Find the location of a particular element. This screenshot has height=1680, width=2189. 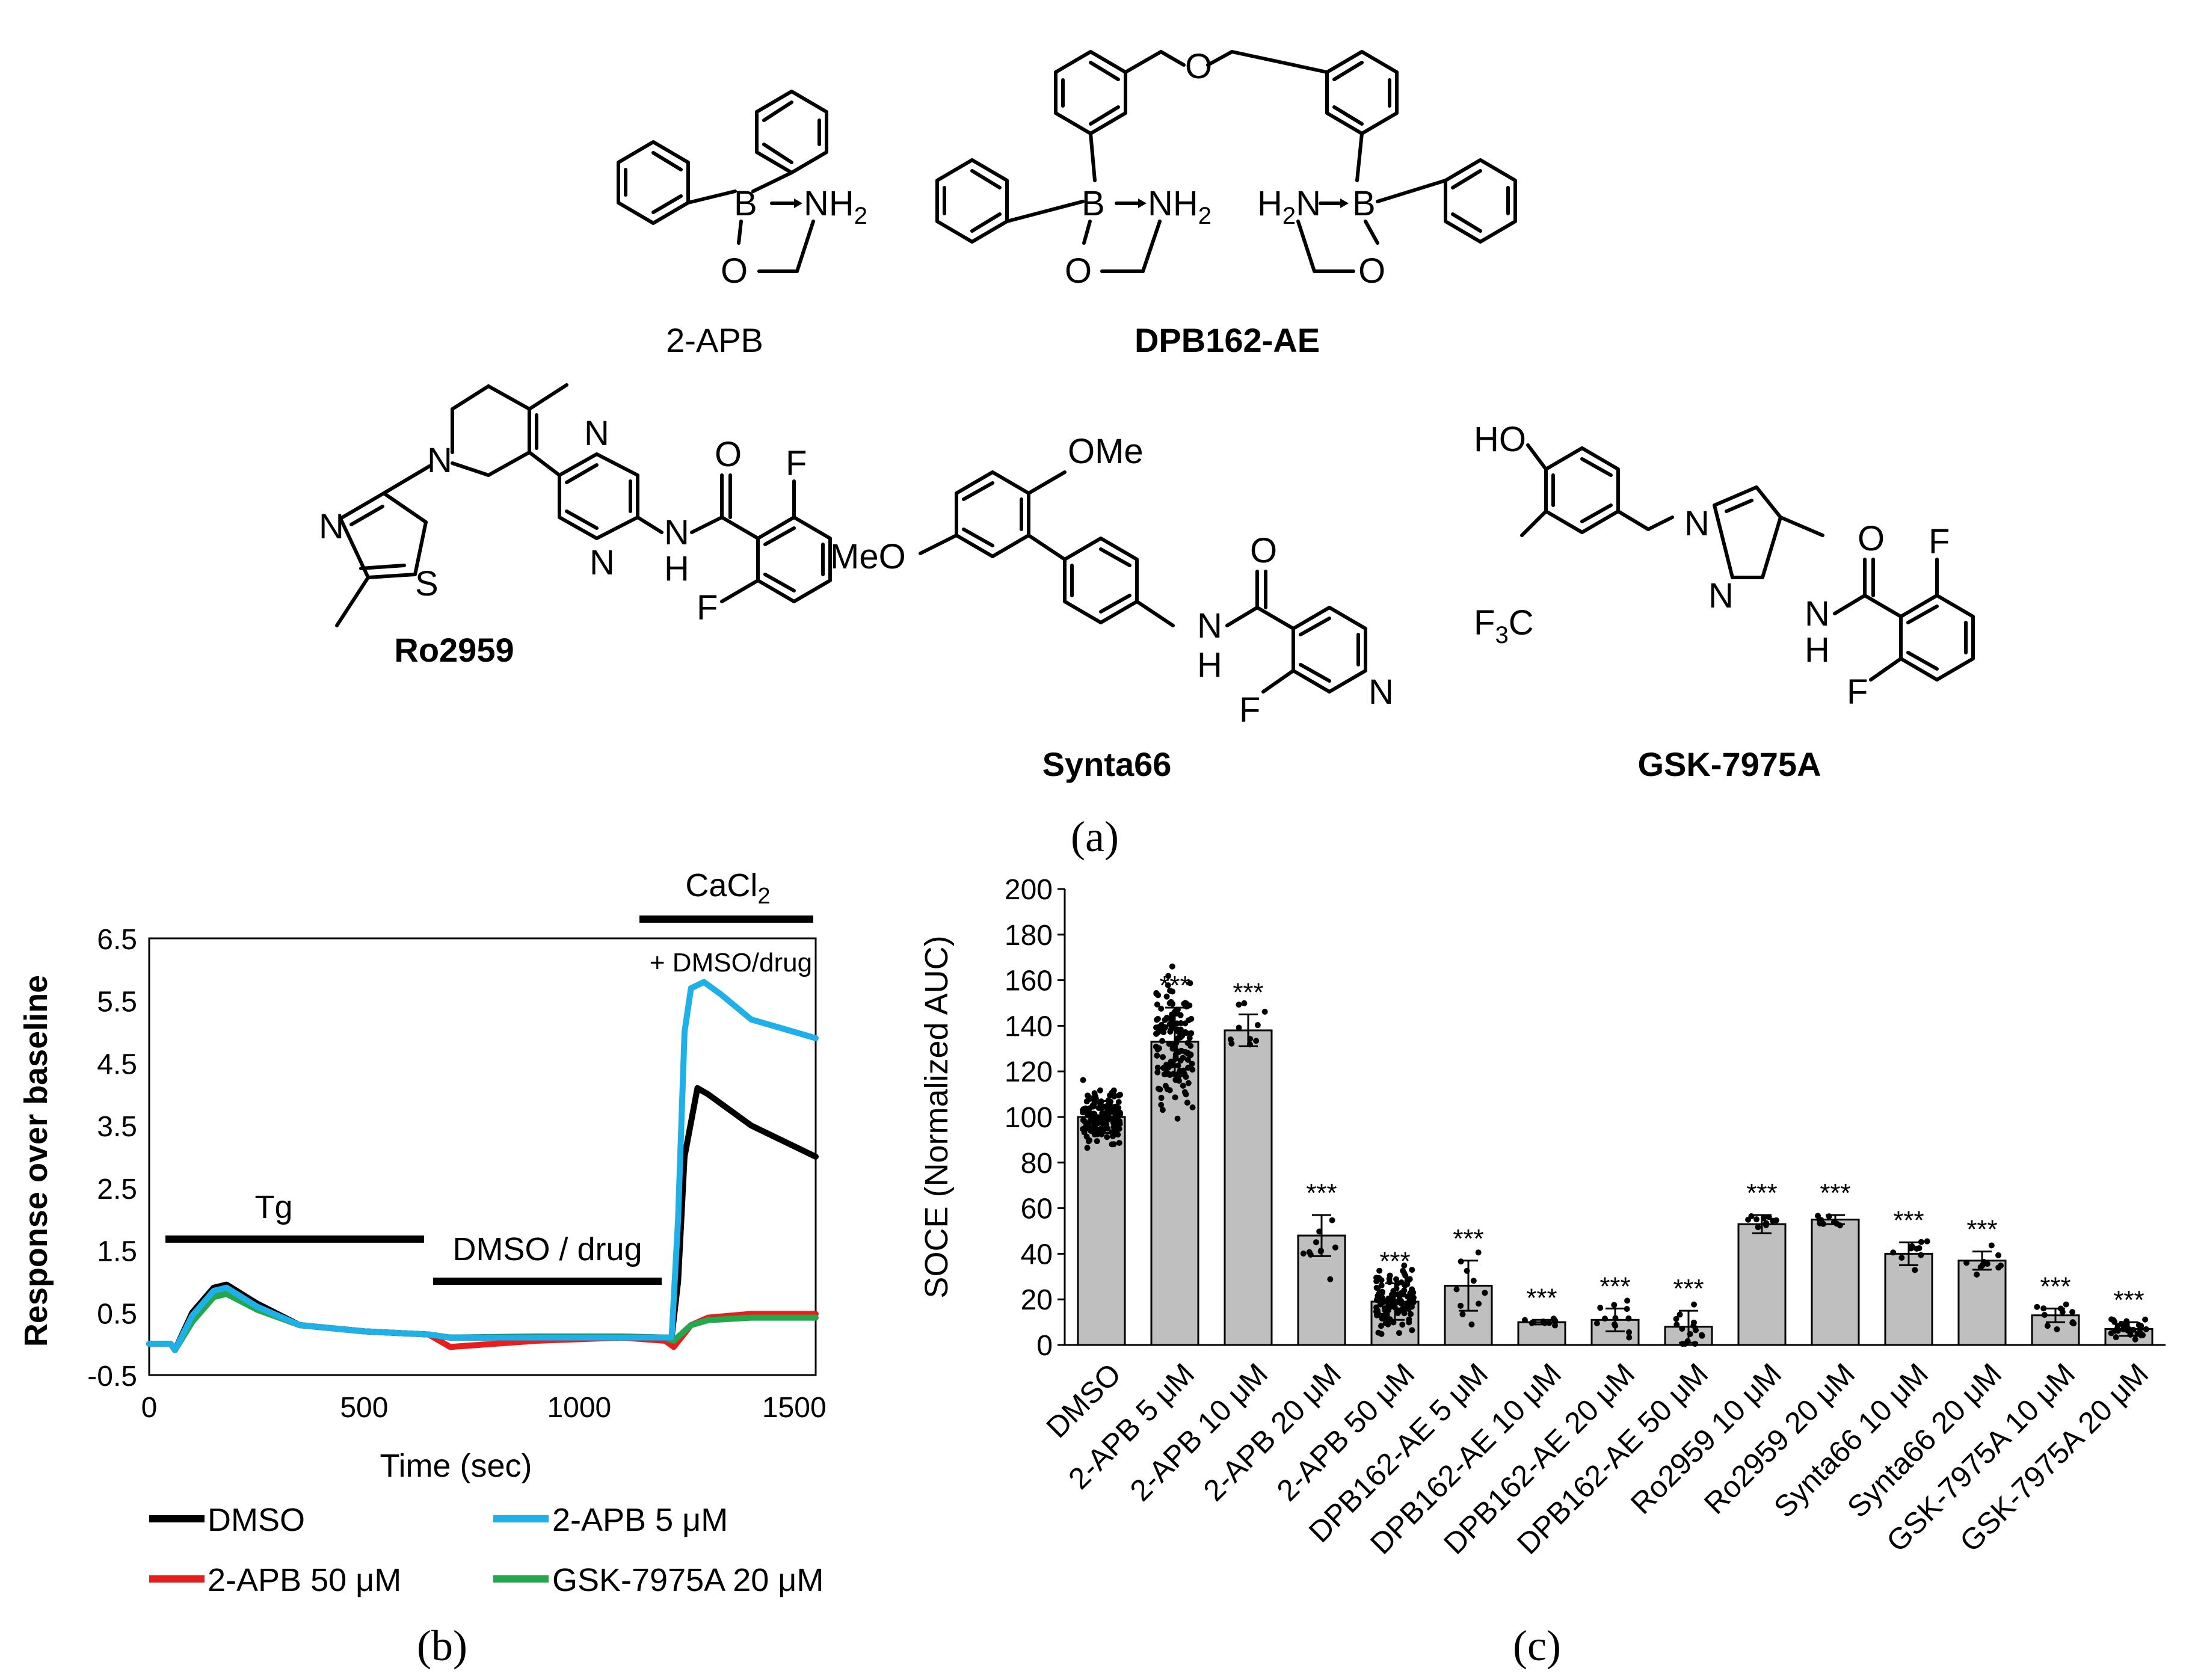

atom-o-left: O is located at coordinates (1078, 271).